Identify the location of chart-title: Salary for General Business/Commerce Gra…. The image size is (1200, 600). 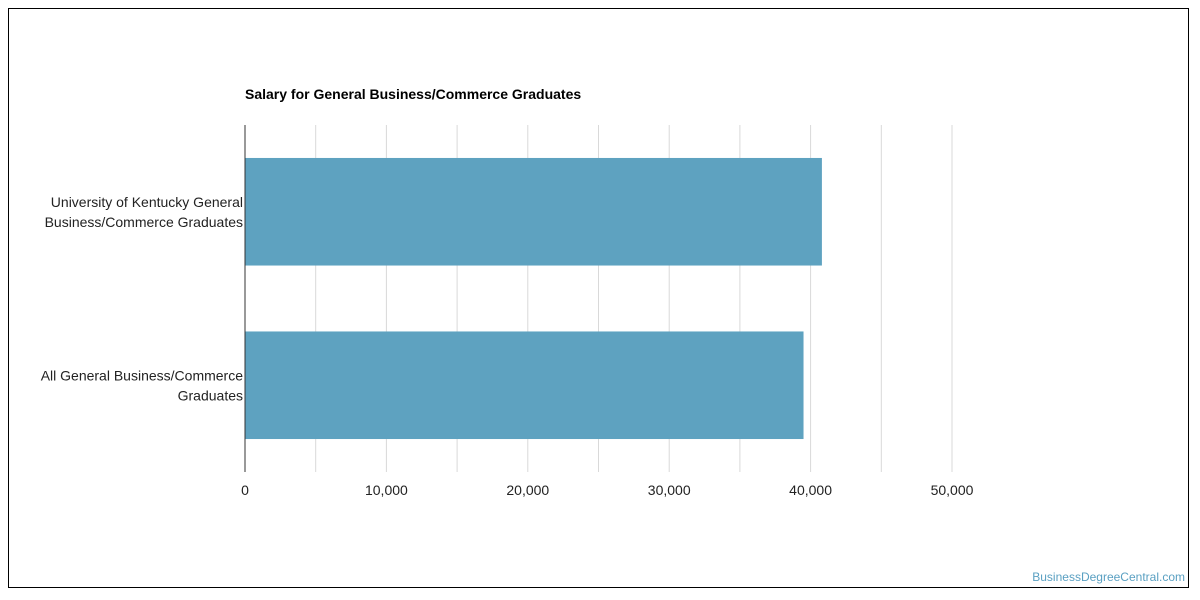
(413, 94).